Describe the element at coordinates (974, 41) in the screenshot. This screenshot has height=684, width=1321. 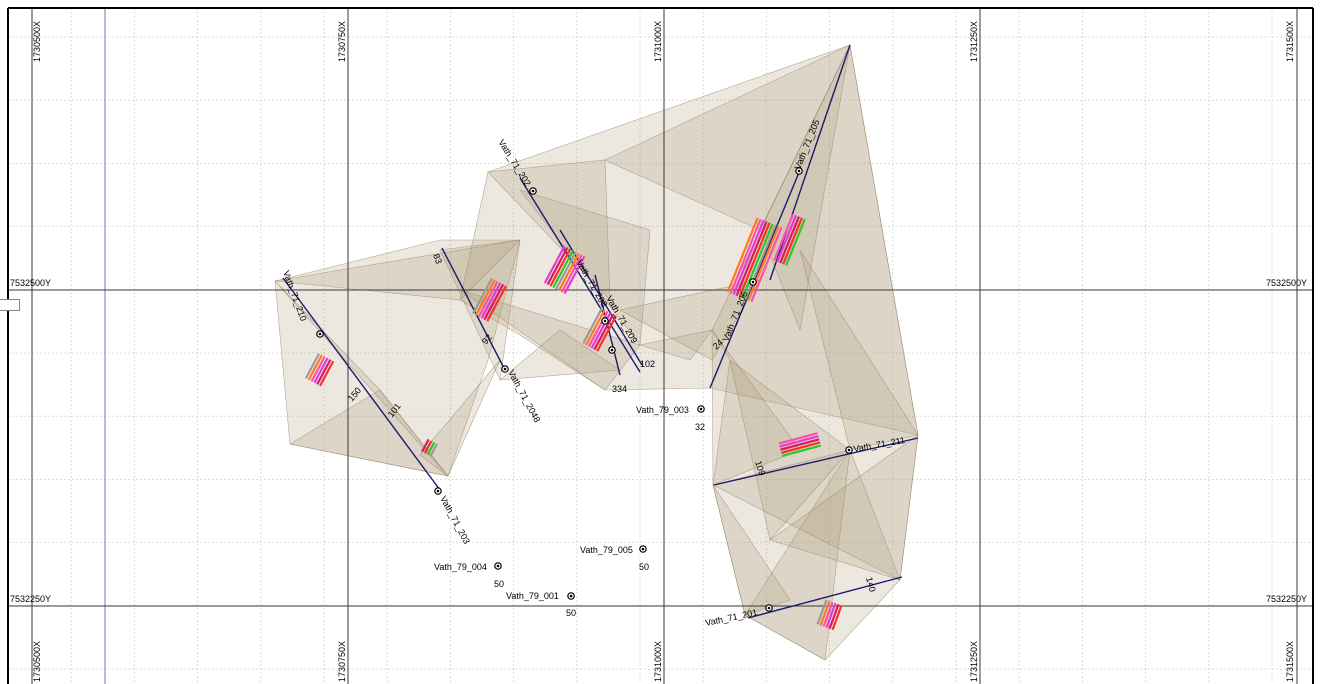
I see `x-label-top-1731250: 1731250X` at that location.